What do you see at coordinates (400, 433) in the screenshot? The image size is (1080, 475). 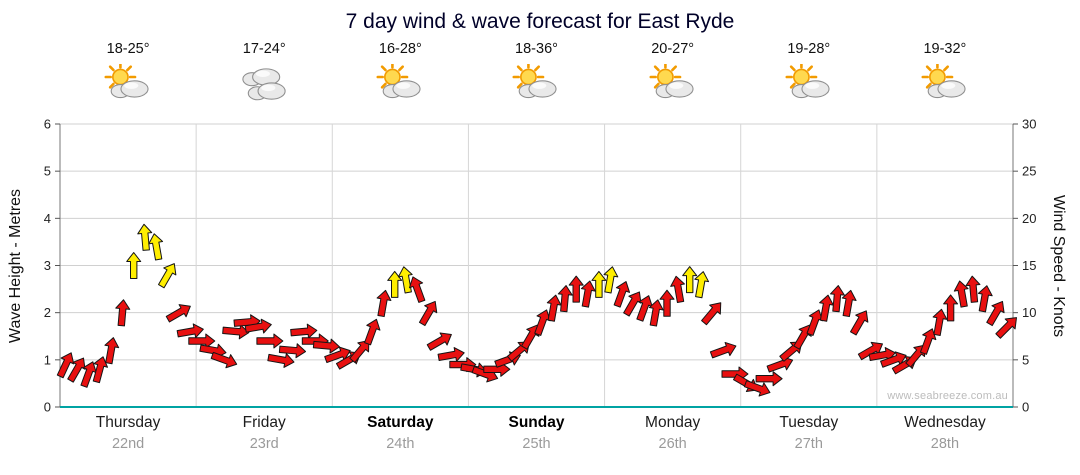 I see `day-label: Saturday 24th` at bounding box center [400, 433].